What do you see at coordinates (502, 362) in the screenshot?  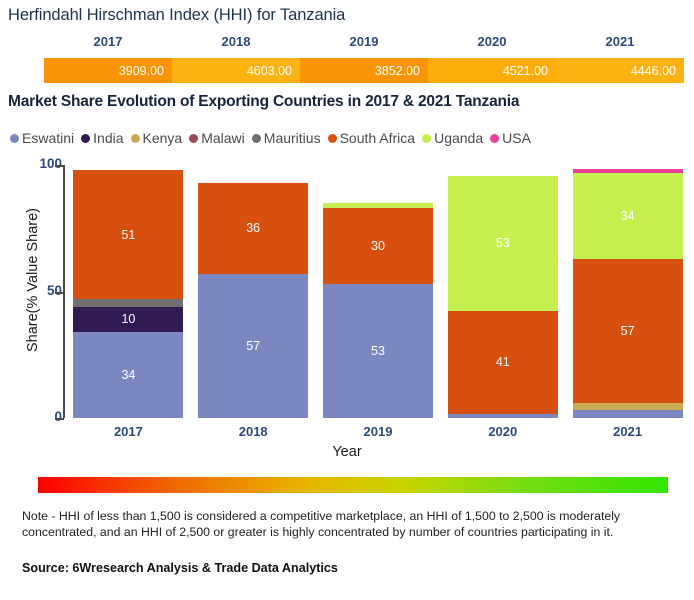 I see `bar-segment-2020-south-africa: 41` at bounding box center [502, 362].